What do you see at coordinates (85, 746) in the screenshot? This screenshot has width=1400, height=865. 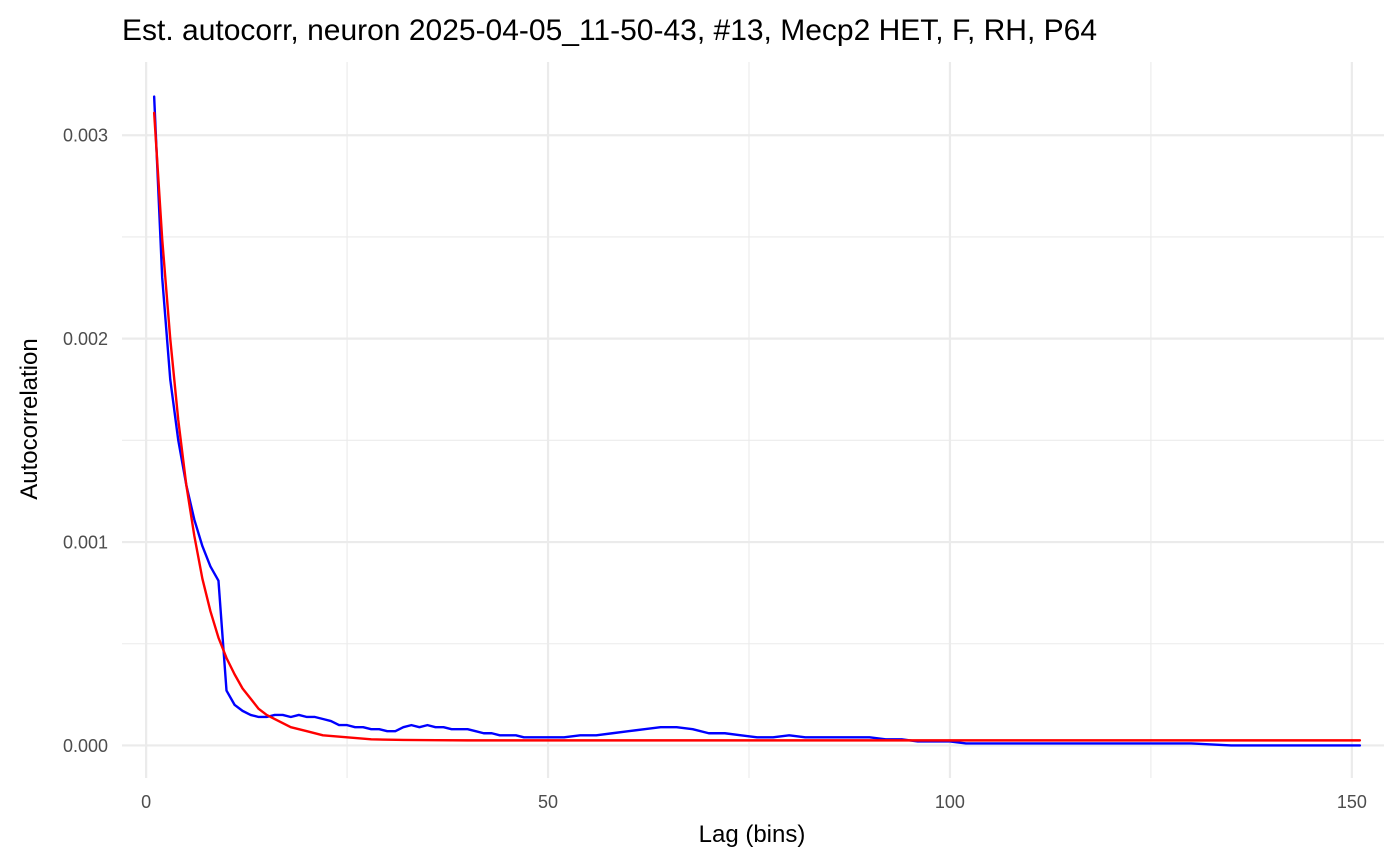 I see `y-tick-label: 0.000` at bounding box center [85, 746].